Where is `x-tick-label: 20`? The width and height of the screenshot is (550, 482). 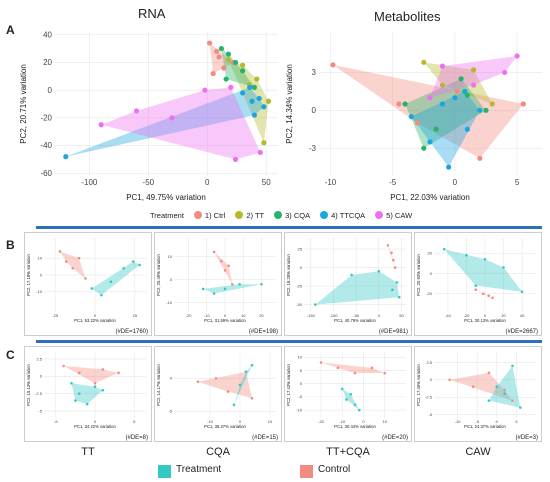
x-tick-label: 20 is located at coordinates (261, 315).